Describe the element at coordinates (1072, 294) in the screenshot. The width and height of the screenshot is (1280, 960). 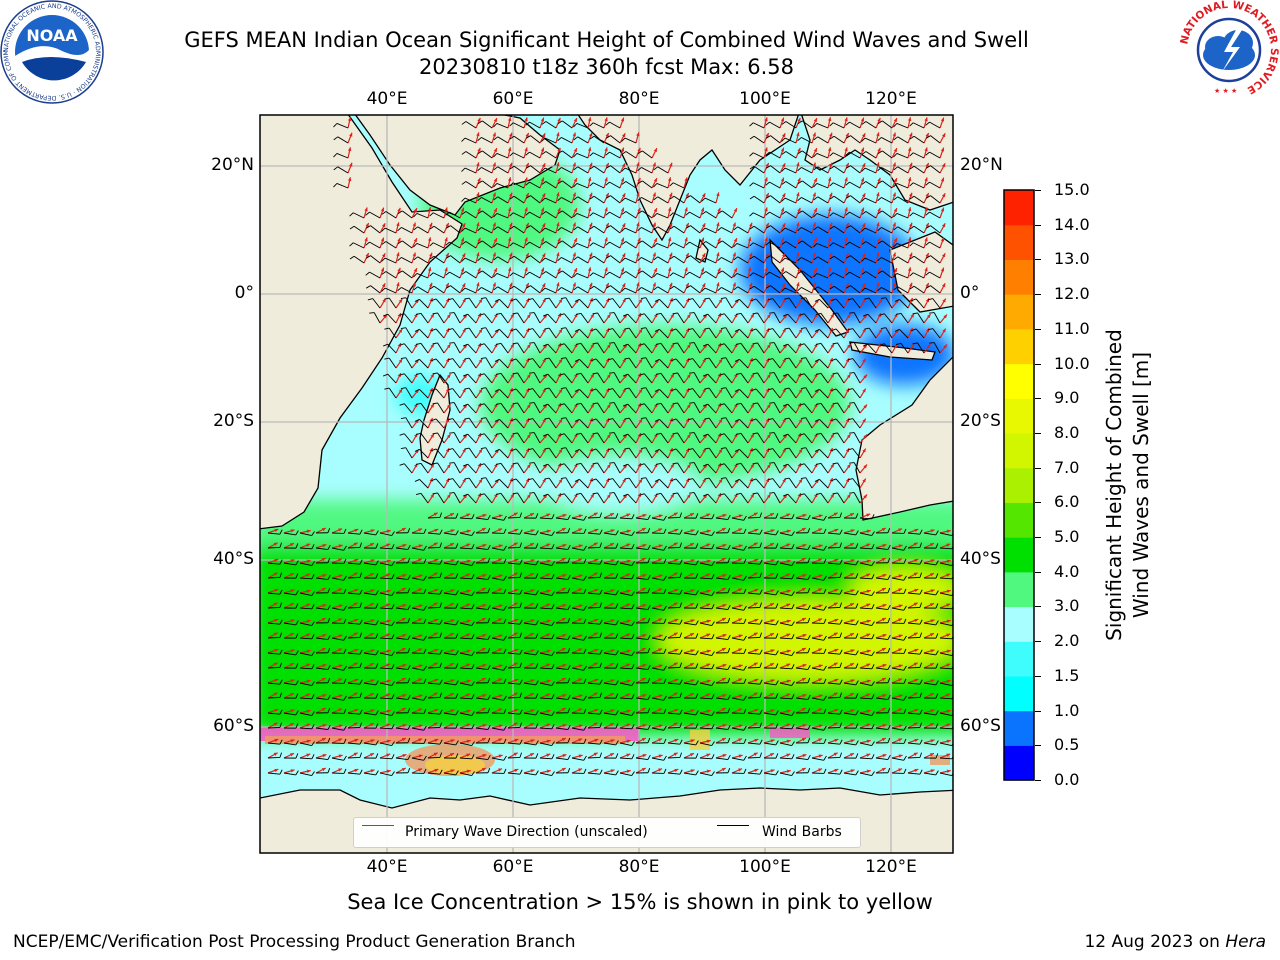
I see `colorbar-tick-label: 12.0` at that location.